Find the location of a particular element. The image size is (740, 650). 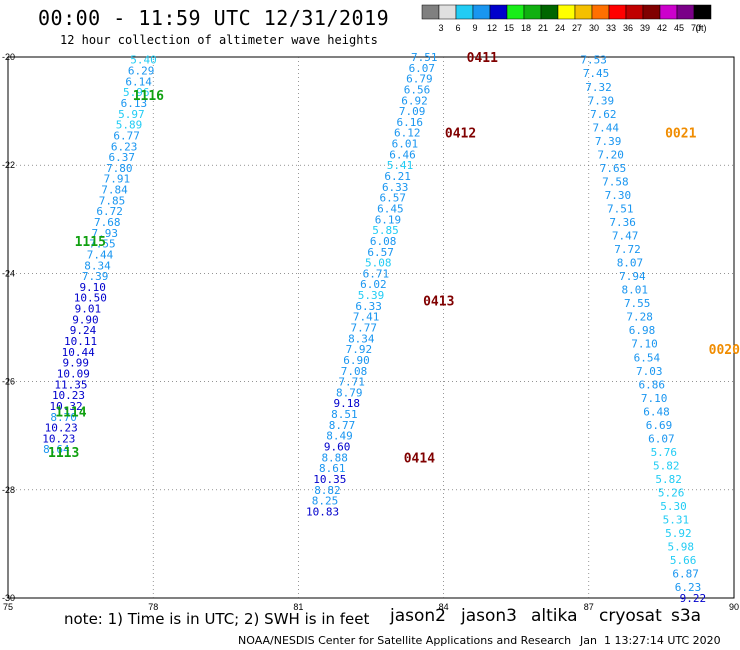

wave-height-value: 5.97 is located at coordinates (131, 114).